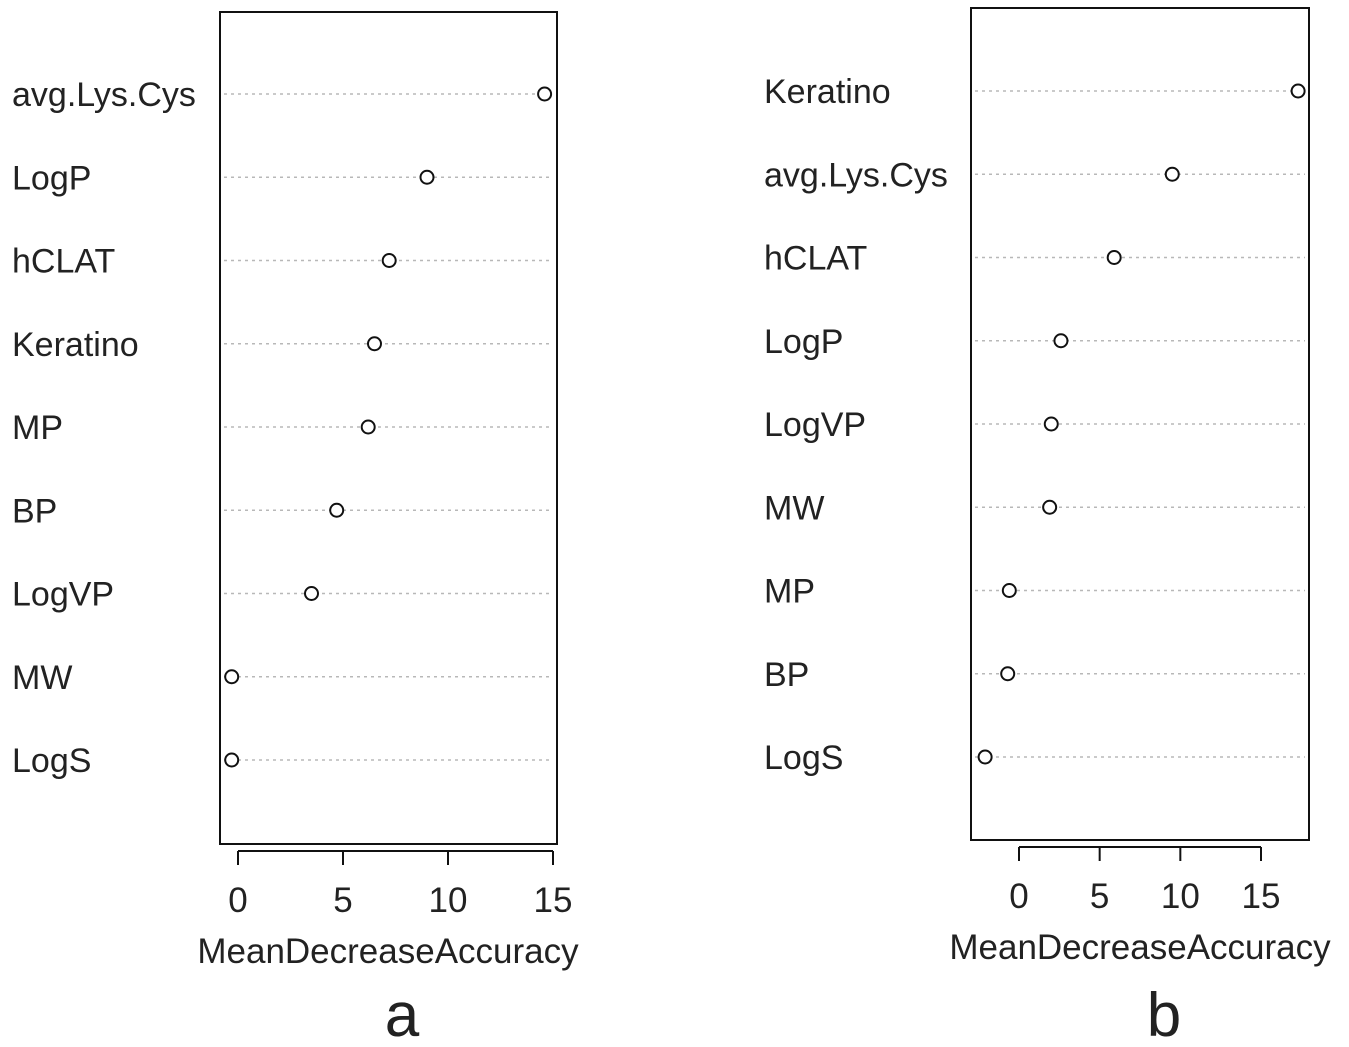 The width and height of the screenshot is (1349, 1047). I want to click on panel-label: b, so click(1164, 1014).